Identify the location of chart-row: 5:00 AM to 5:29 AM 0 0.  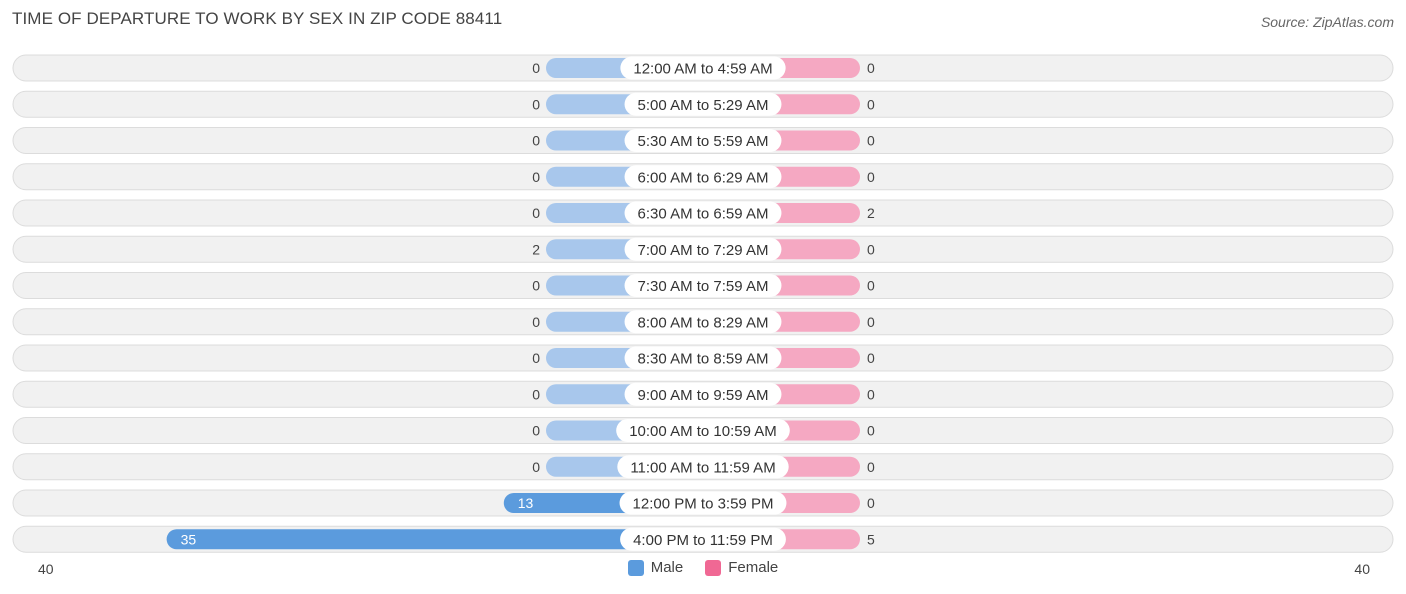
(703, 104).